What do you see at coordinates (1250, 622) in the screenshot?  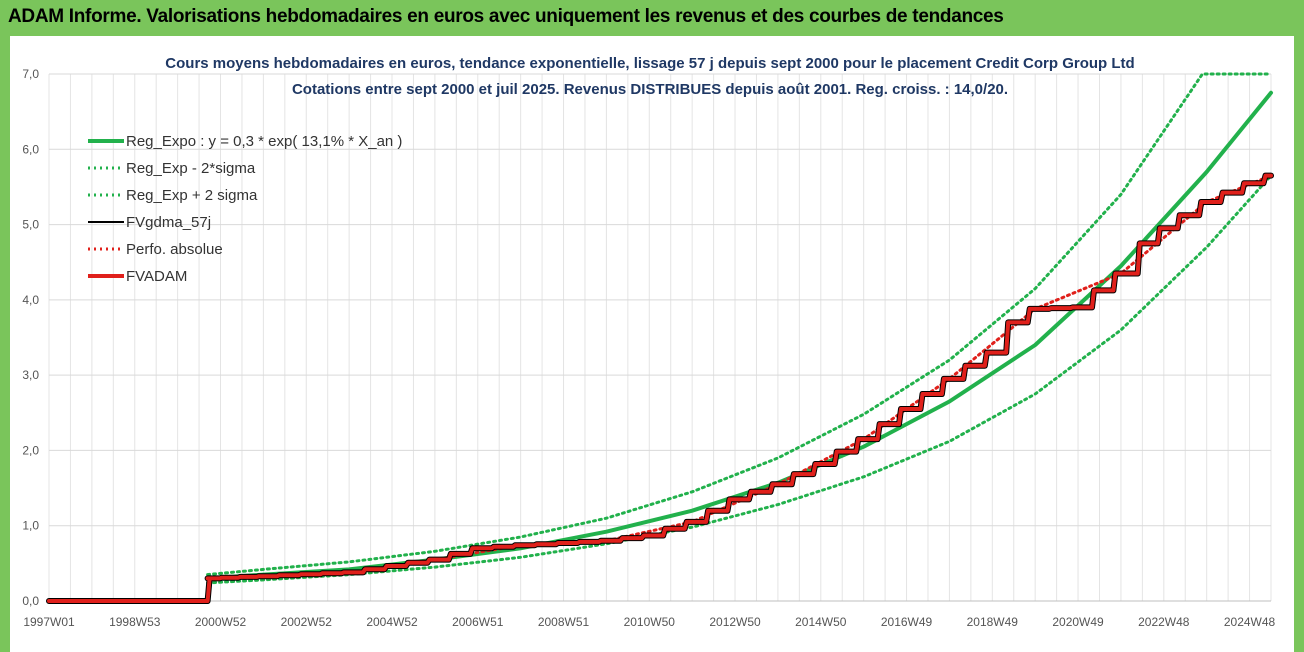 I see `x-tick-label: 2024W48` at bounding box center [1250, 622].